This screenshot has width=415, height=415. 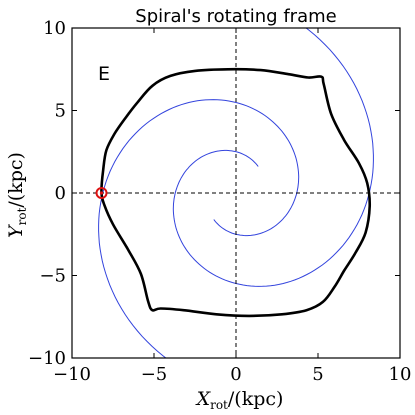 I want to click on marker-dot, so click(x=101, y=193).